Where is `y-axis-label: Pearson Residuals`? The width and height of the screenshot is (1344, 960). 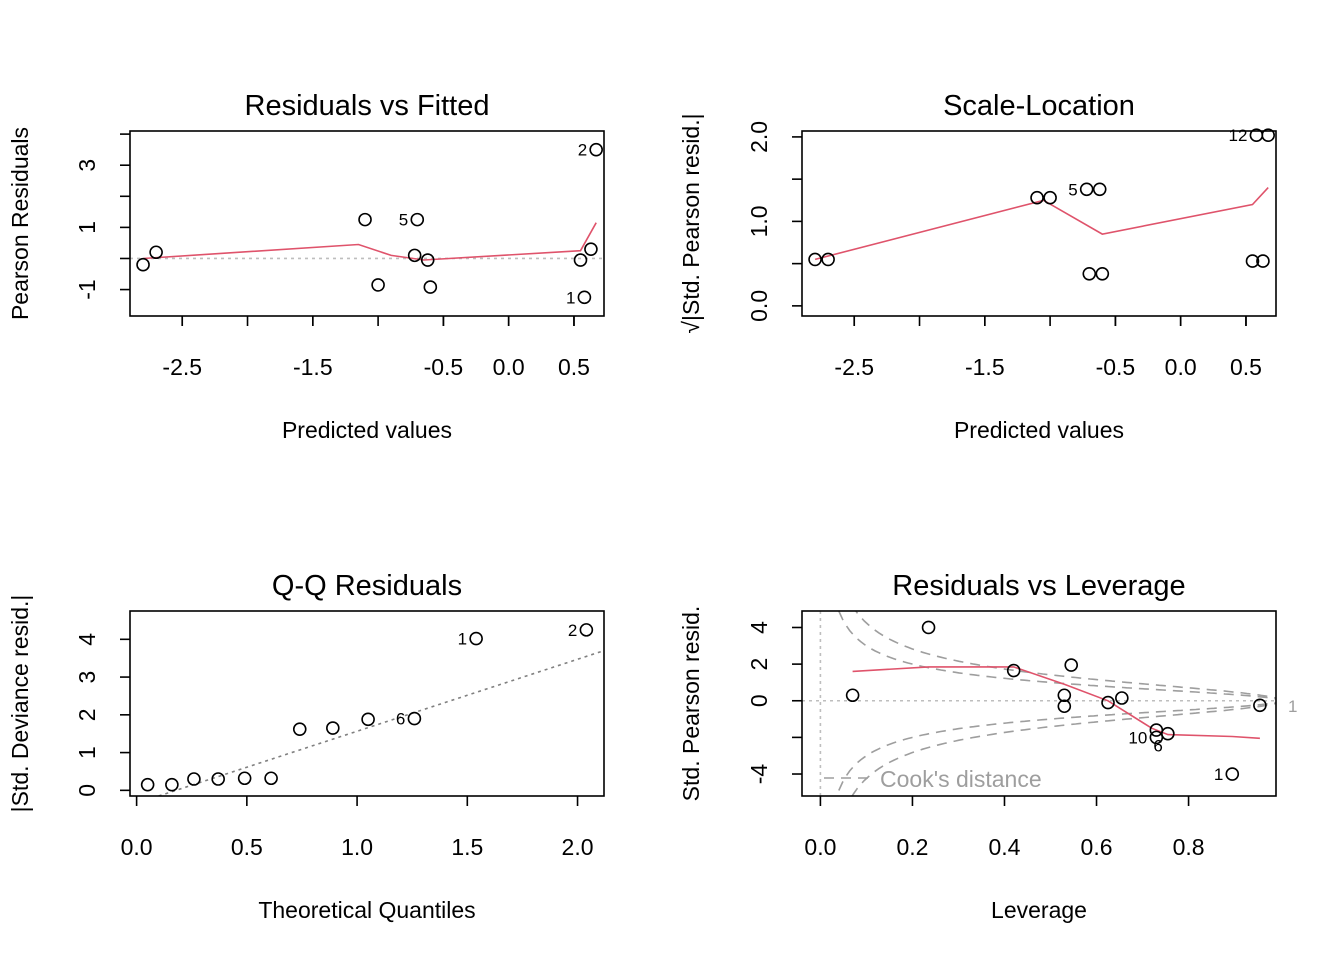
y-axis-label: Pearson Residuals is located at coordinates (20, 223).